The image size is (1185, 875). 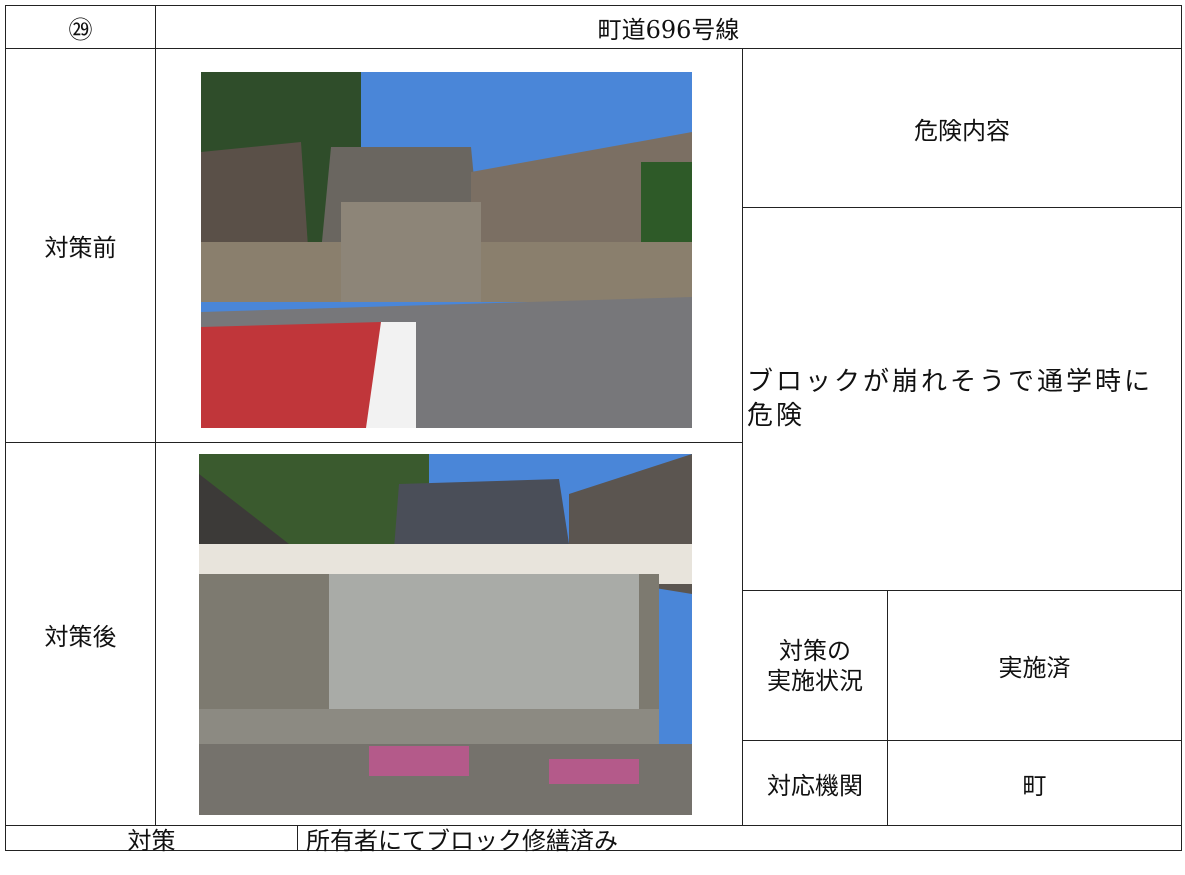 I want to click on after-label: 対策後, so click(x=80, y=636).